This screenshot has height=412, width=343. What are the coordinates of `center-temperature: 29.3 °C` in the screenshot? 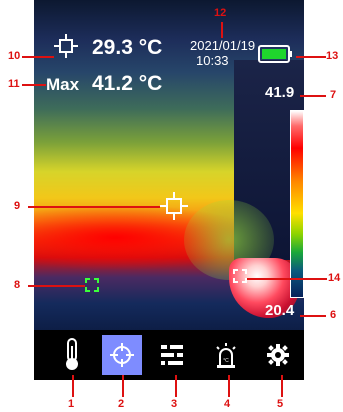 It's located at (127, 47).